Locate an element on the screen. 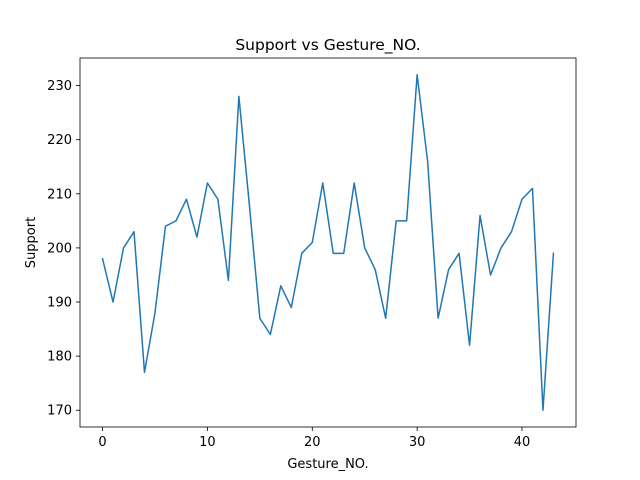 This screenshot has width=640, height=480. y-axis-ticks: 170 180 190 200 210 220 230 is located at coordinates (63, 249).